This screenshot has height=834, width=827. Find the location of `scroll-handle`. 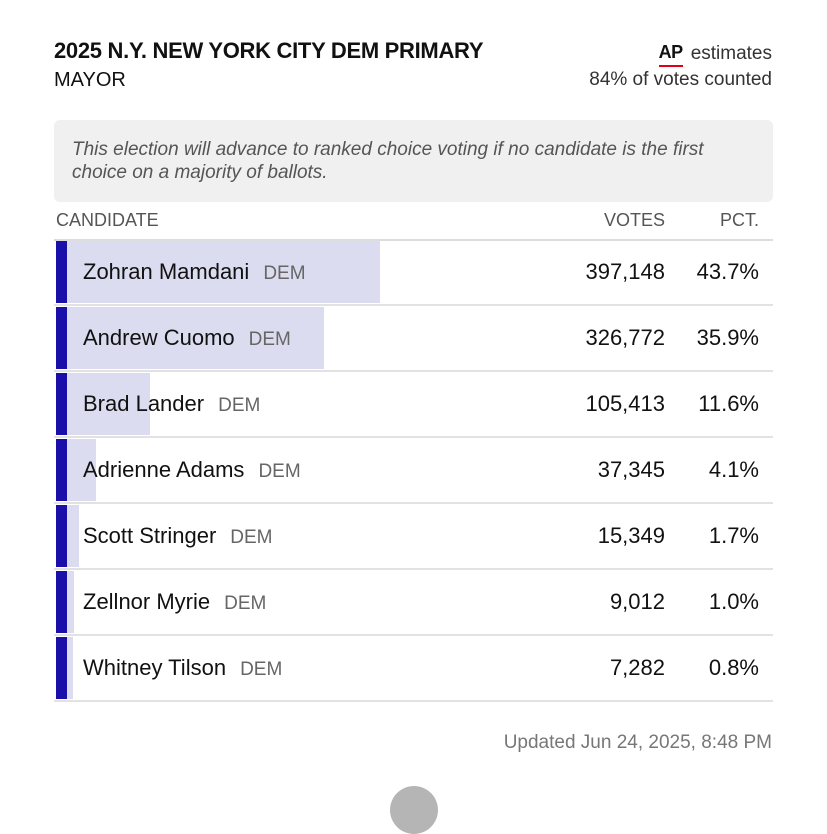

scroll-handle is located at coordinates (414, 810).